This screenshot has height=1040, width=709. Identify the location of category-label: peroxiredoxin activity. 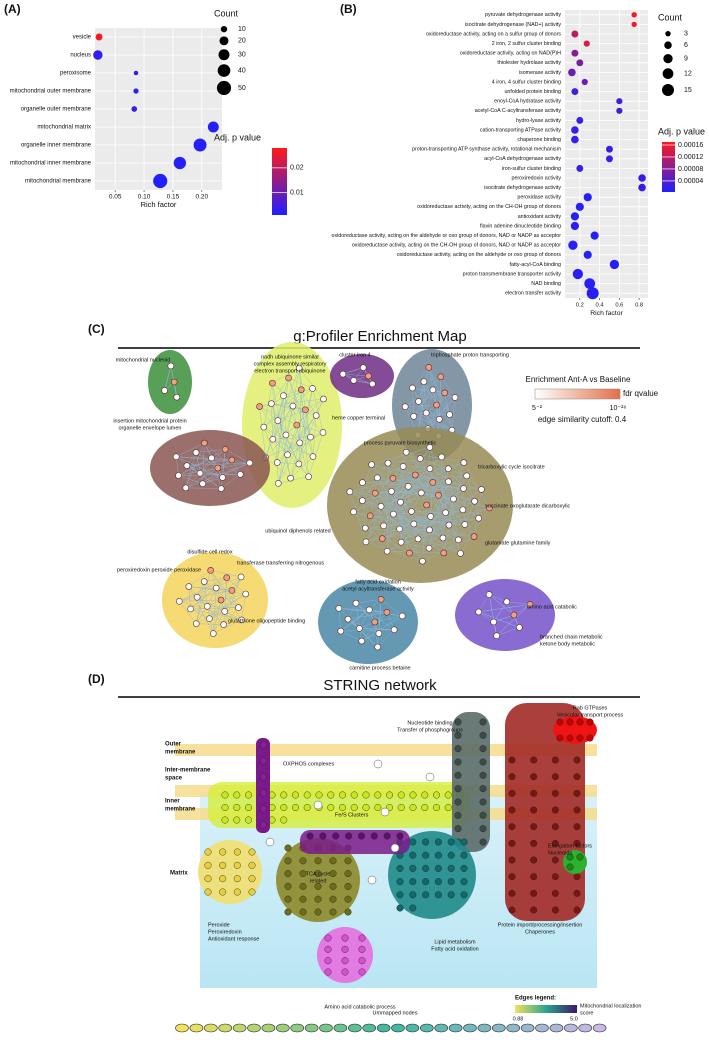
(537, 178).